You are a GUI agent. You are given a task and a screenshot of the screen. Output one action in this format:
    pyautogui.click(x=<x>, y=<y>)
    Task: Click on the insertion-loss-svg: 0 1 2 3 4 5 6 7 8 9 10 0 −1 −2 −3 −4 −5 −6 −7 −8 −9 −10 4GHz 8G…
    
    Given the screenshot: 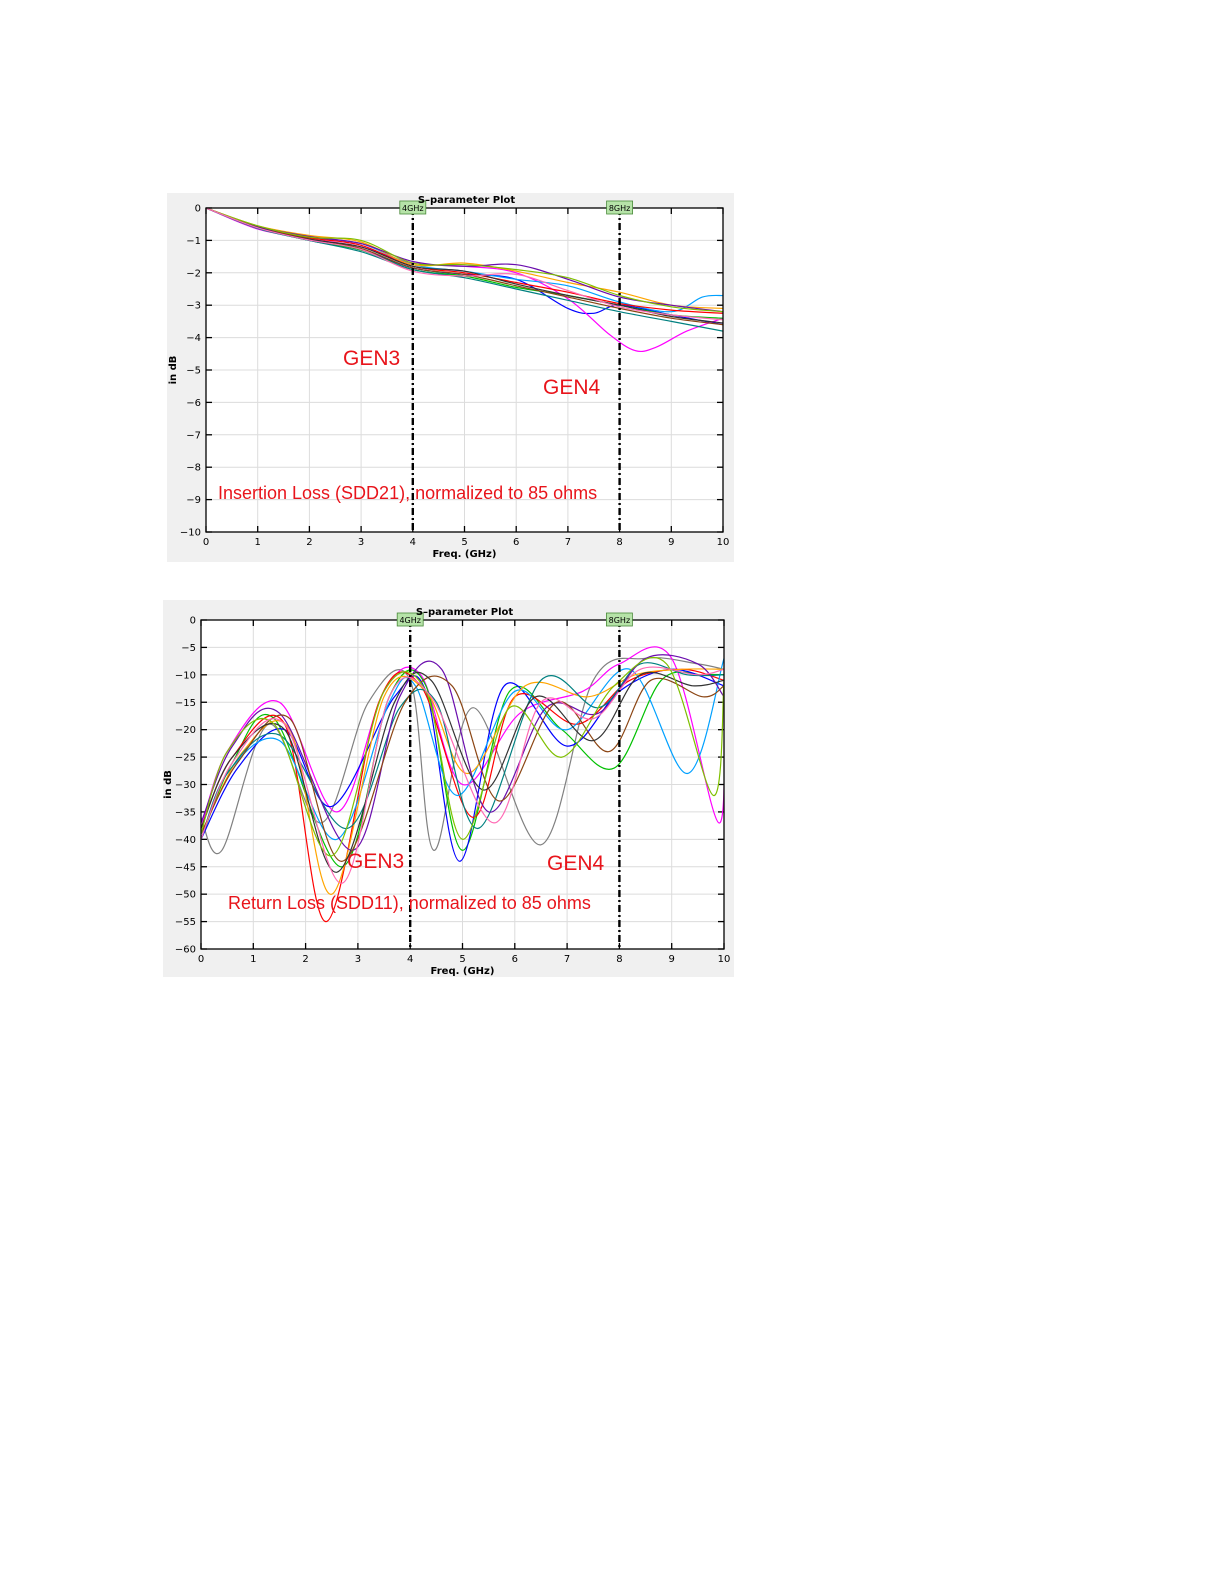 What is the action you would take?
    pyautogui.click(x=449, y=377)
    